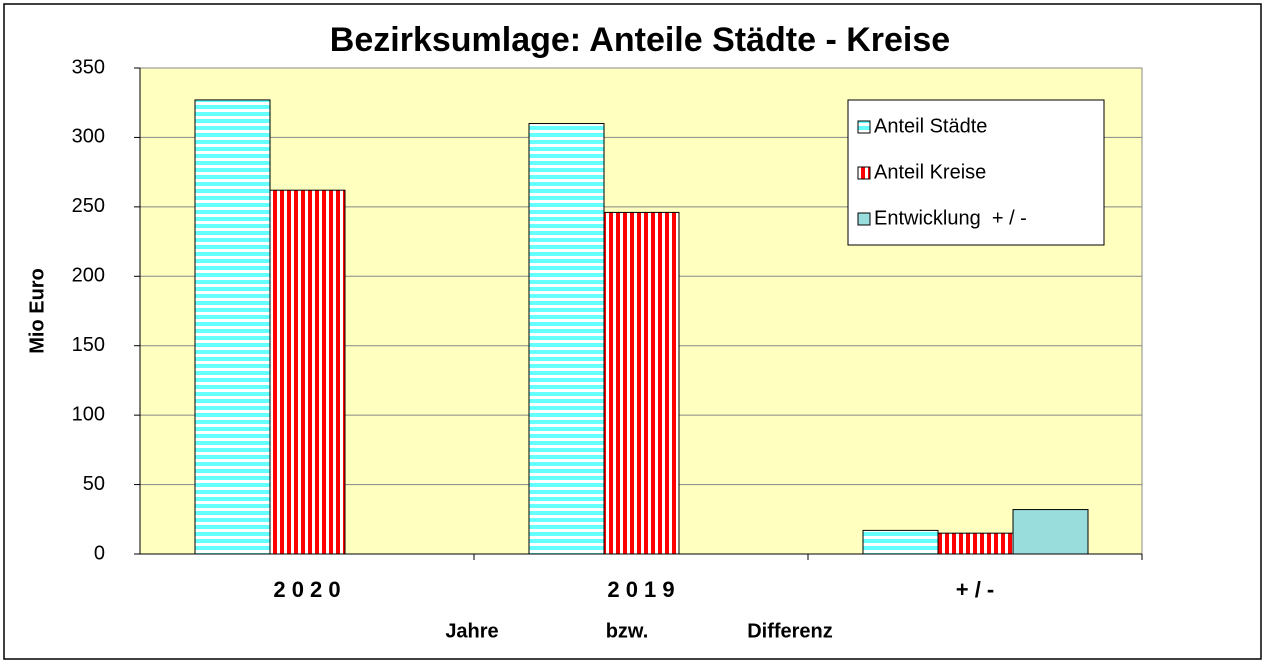  I want to click on chart-title: Bezirksumlage: Anteile Städte - Kreise, so click(640, 40).